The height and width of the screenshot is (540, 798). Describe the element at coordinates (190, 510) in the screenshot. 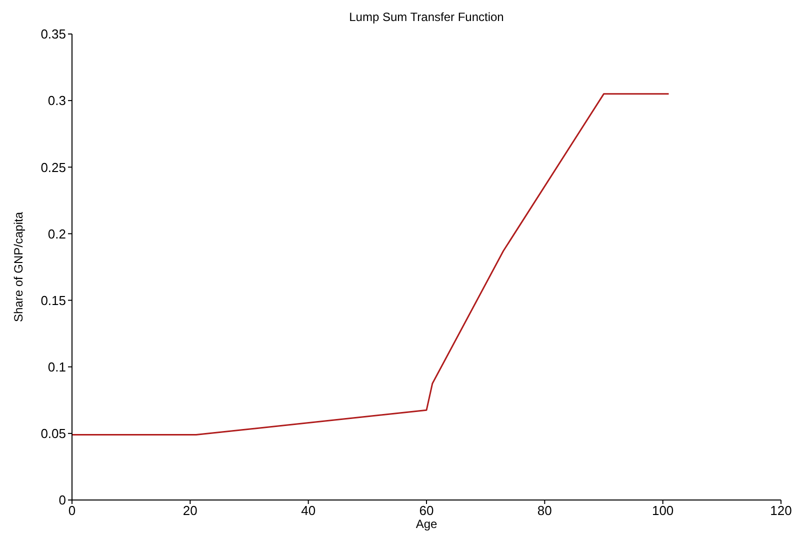

I see `x-tick-label: 20` at that location.